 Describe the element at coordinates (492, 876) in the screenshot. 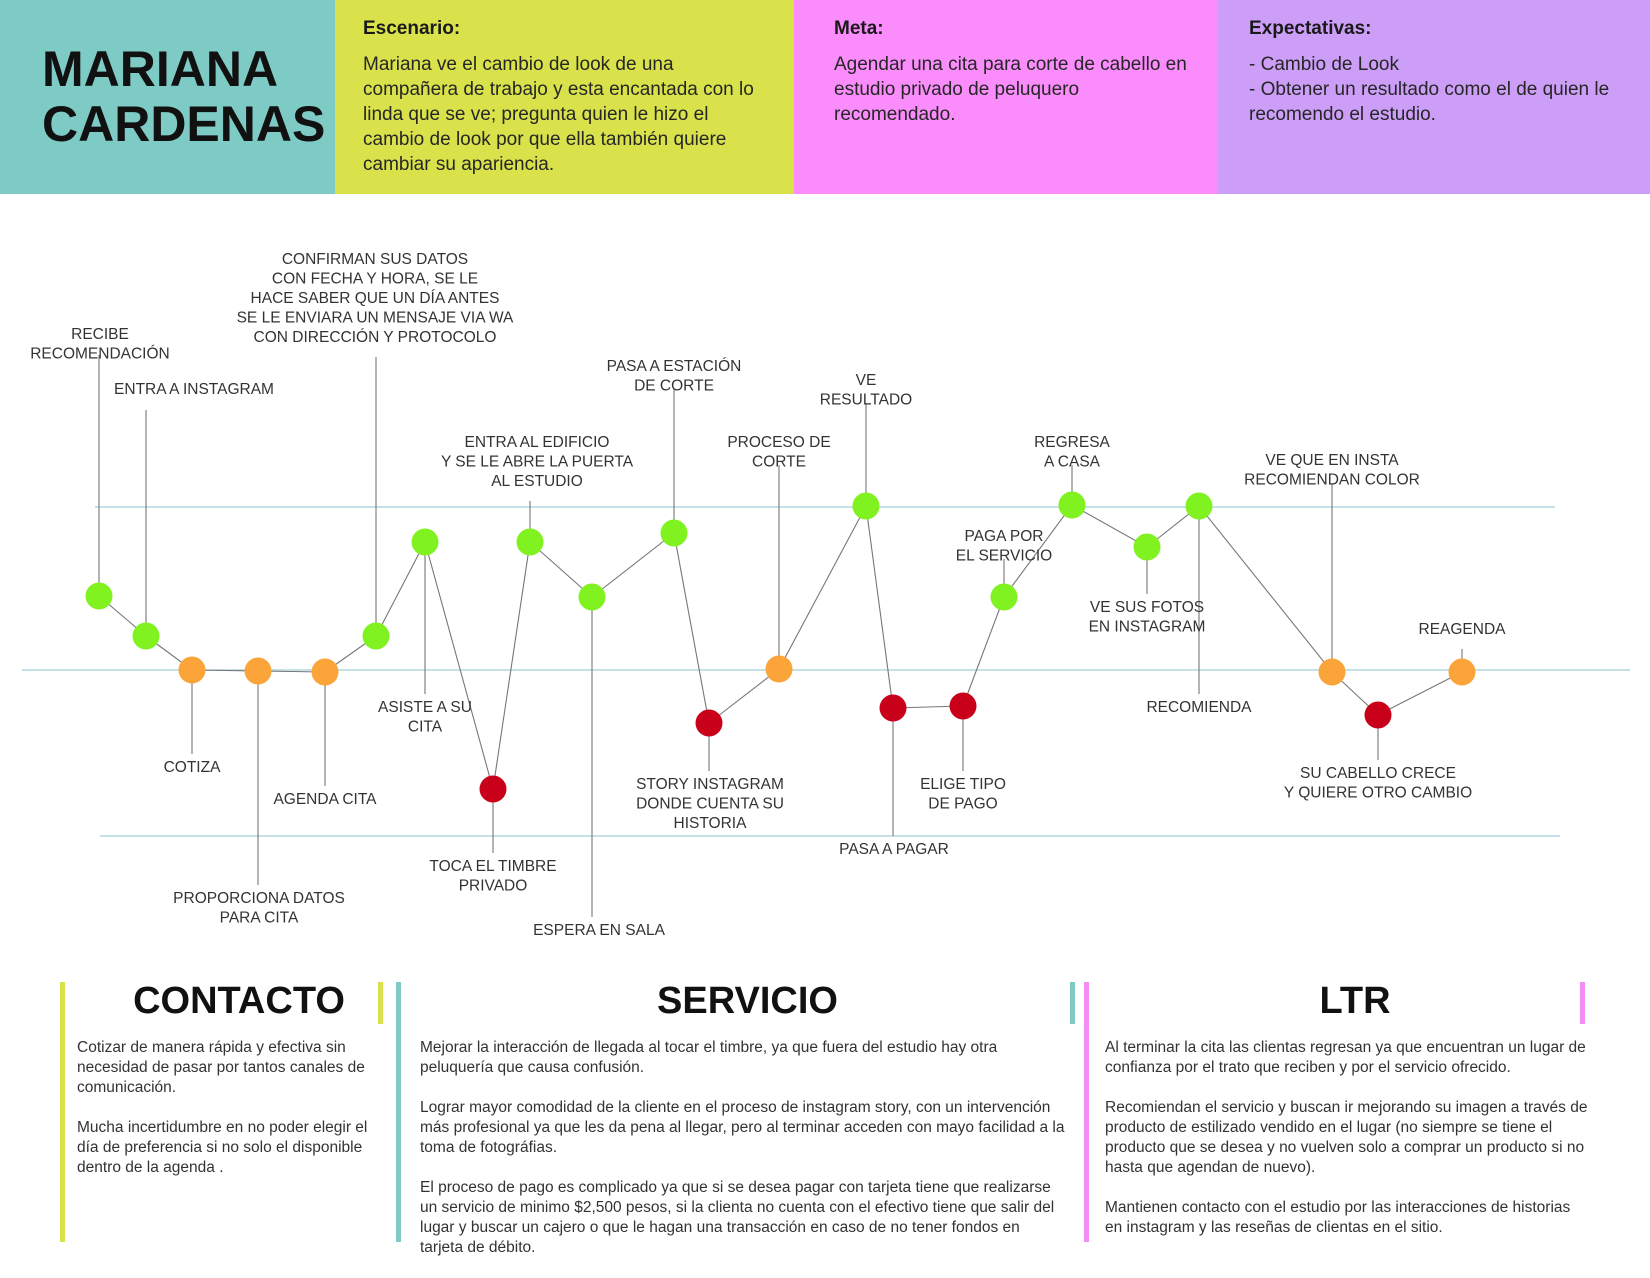

I see `step-label: TOCA EL TIMBRE PRIVADO` at that location.